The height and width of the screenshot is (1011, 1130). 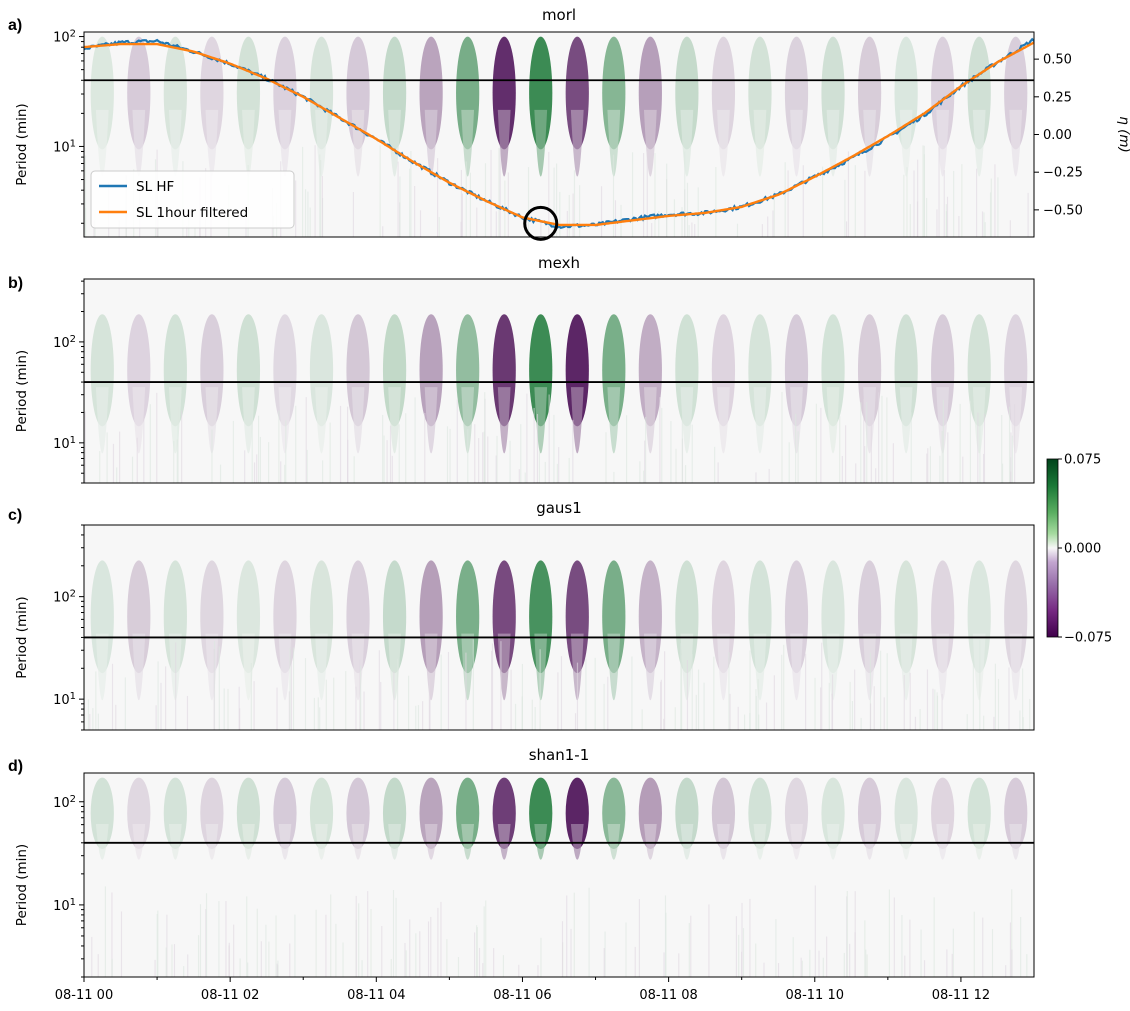 I want to click on panel-letter: b), so click(x=15, y=283).